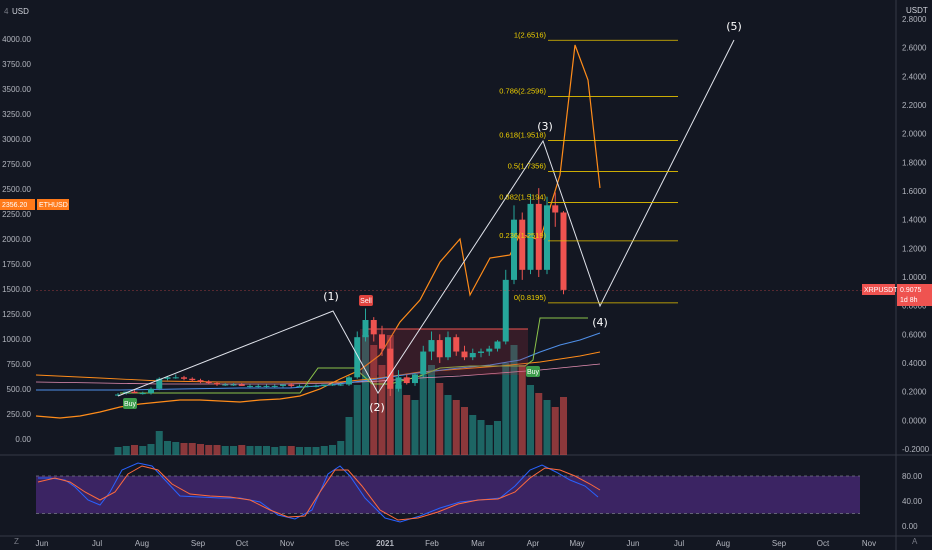  I want to click on left-axis-tick: 1500.00, so click(16, 289).